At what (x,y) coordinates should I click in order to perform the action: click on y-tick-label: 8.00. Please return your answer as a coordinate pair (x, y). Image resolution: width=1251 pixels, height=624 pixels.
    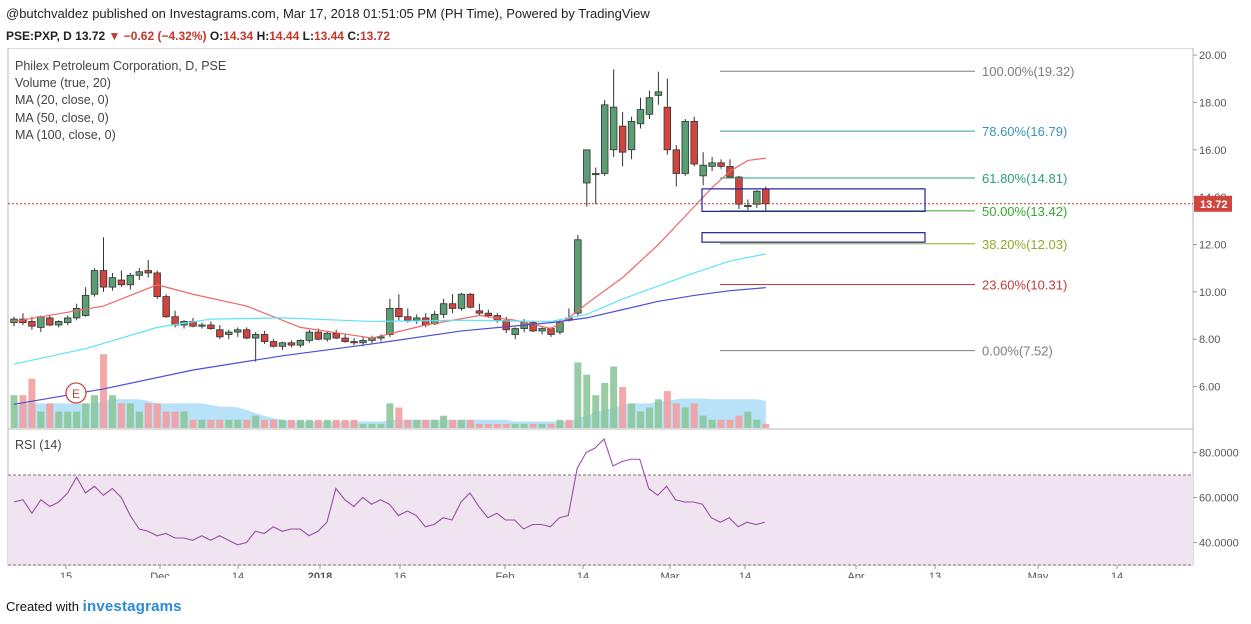
    Looking at the image, I should click on (1209, 340).